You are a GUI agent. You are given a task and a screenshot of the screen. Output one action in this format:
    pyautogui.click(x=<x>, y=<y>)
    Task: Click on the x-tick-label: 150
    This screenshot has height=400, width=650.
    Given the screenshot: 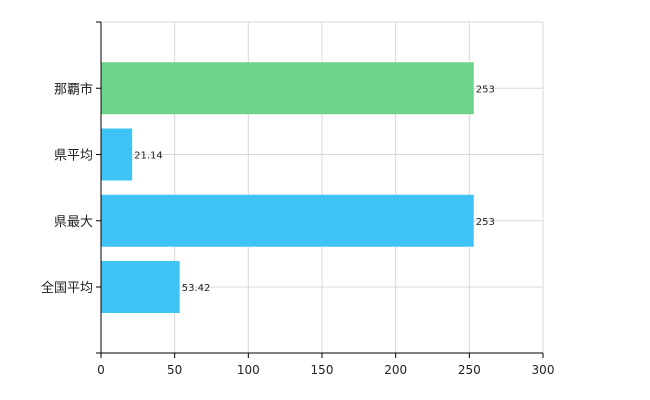 What is the action you would take?
    pyautogui.click(x=322, y=370)
    